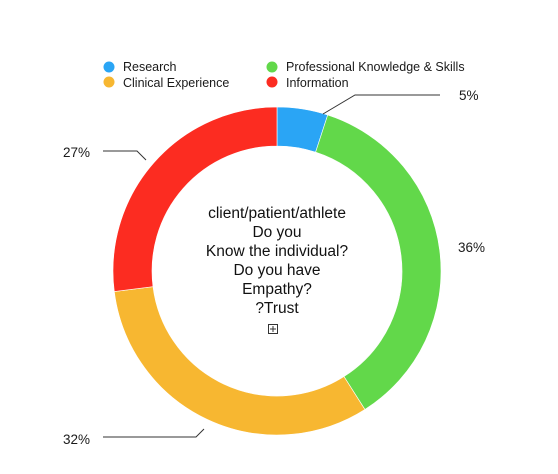 The image size is (558, 474). What do you see at coordinates (277, 289) in the screenshot?
I see `center-text-line: Empathy?` at bounding box center [277, 289].